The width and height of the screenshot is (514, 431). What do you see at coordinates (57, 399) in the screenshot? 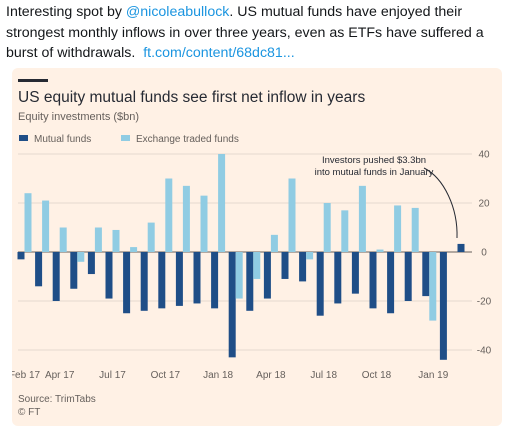
I see `chart-source: Source: TrimTabs` at bounding box center [57, 399].